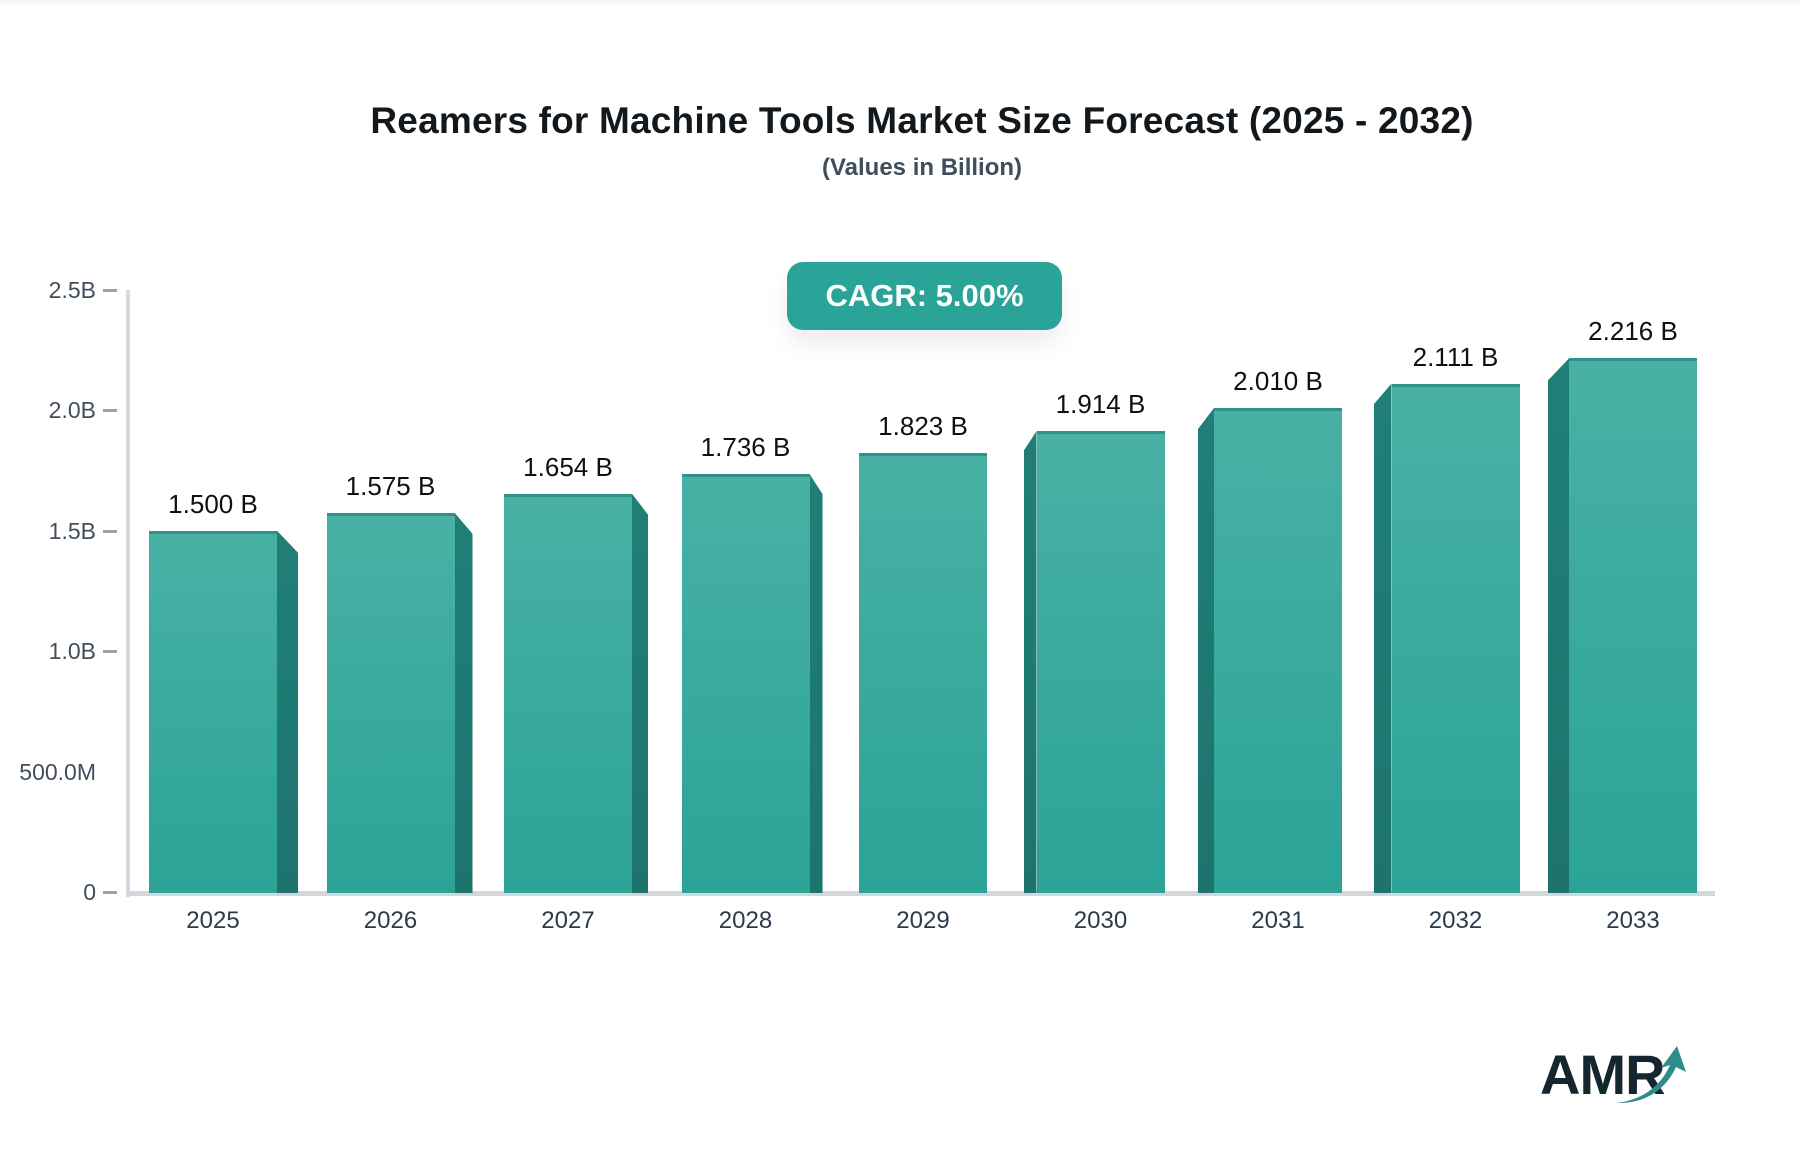 The height and width of the screenshot is (1156, 1800). I want to click on bar-2028, so click(745, 683).